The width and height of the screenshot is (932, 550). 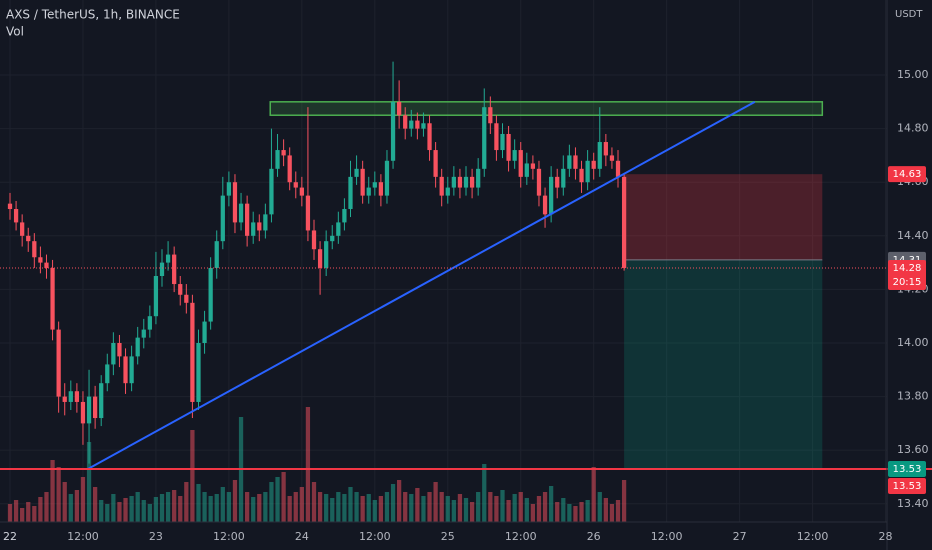 What do you see at coordinates (156, 536) in the screenshot?
I see `x-tick-label: 23` at bounding box center [156, 536].